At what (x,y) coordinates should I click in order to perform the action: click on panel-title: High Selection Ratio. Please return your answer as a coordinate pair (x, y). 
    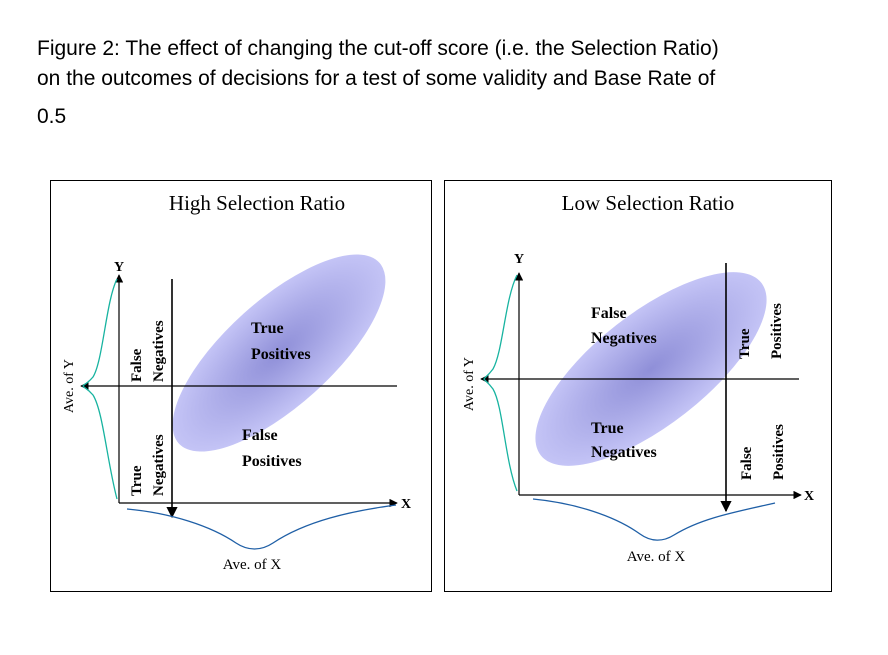
    Looking at the image, I should click on (257, 203).